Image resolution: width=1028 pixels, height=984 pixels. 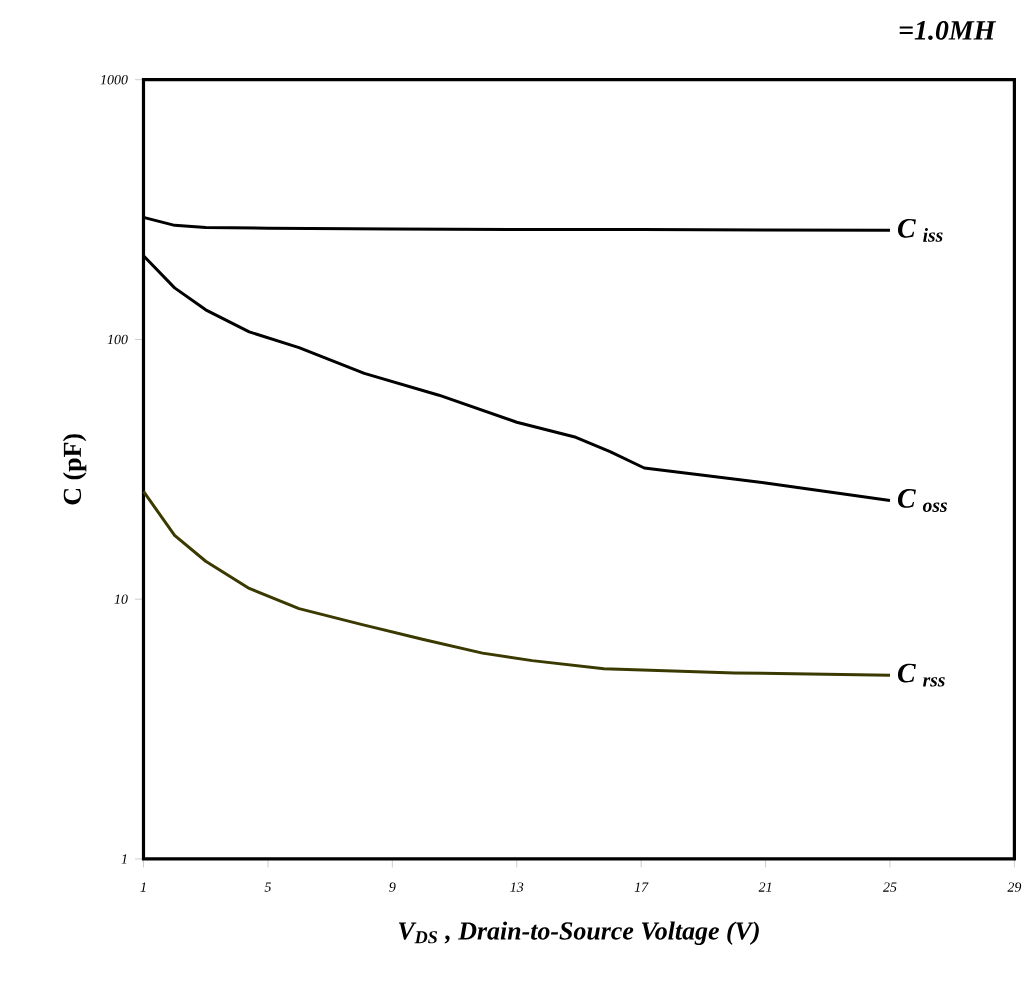 What do you see at coordinates (578, 933) in the screenshot?
I see `x-axis-title: V$_{DS}$ , Drain-to-Source Voltage (V)` at bounding box center [578, 933].